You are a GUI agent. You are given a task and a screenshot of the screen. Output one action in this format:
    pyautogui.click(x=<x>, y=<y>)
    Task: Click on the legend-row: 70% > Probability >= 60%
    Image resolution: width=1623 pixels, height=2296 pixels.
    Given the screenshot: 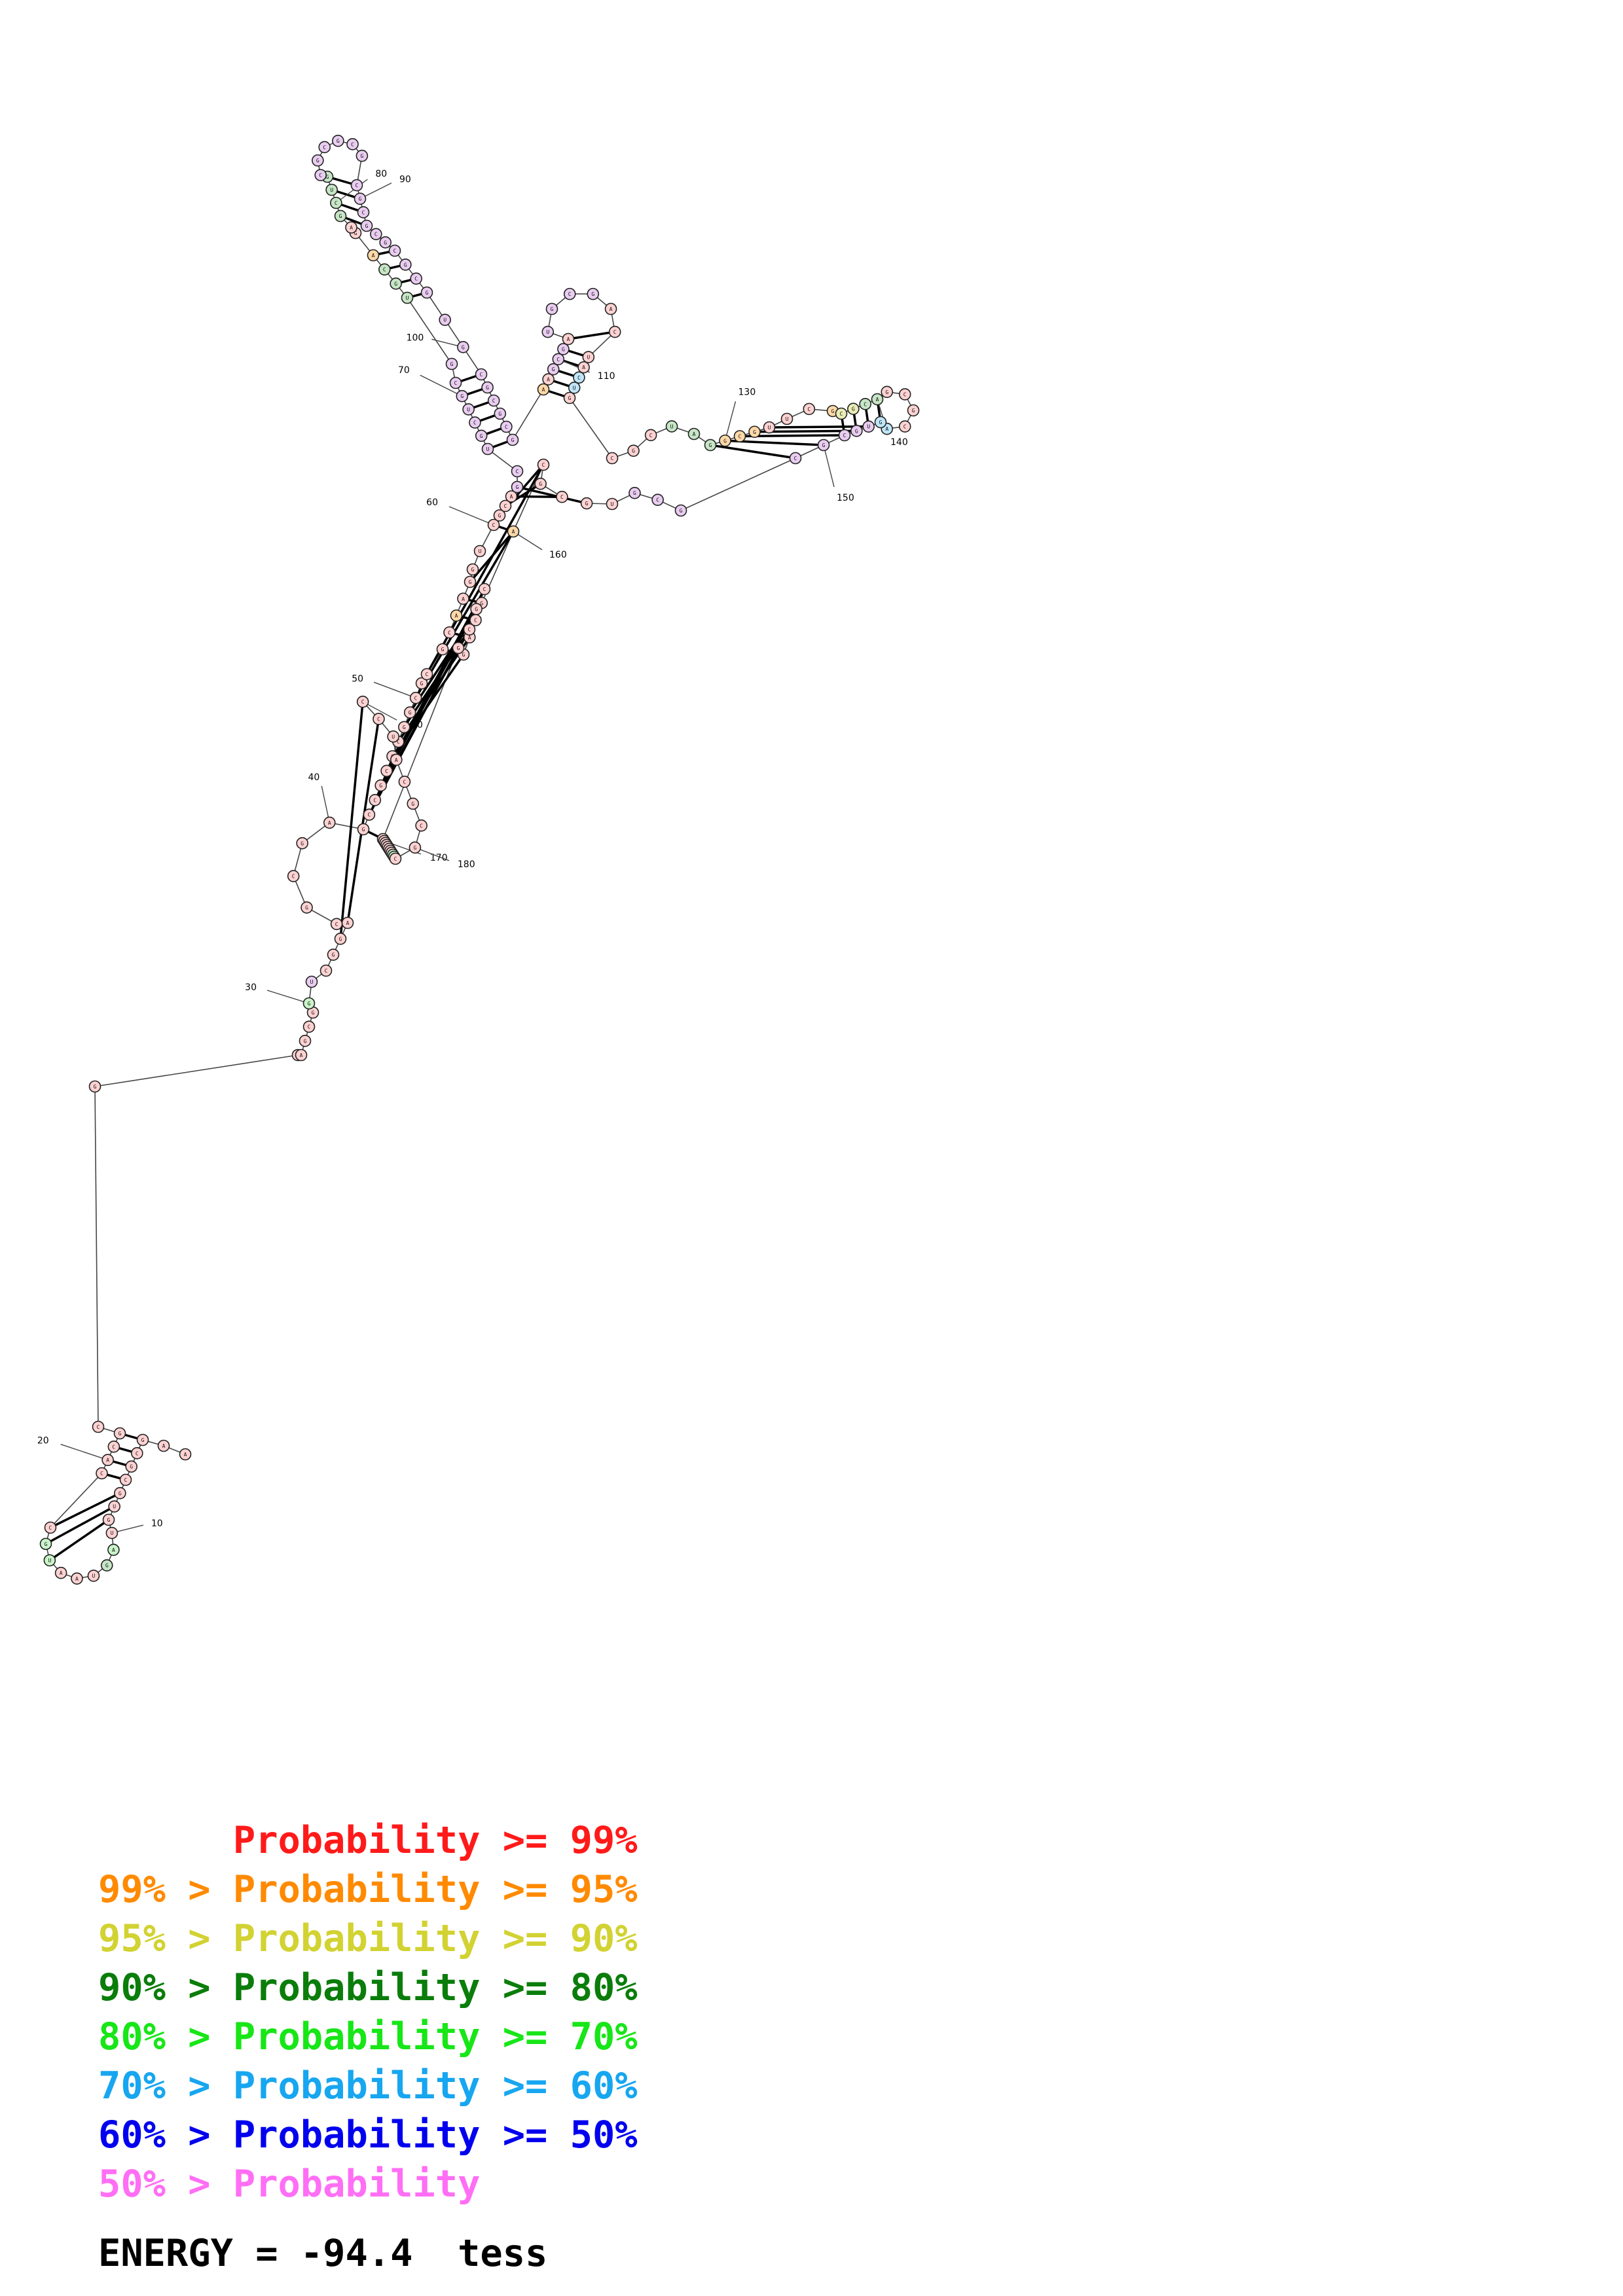 What is the action you would take?
    pyautogui.click(x=368, y=2086)
    